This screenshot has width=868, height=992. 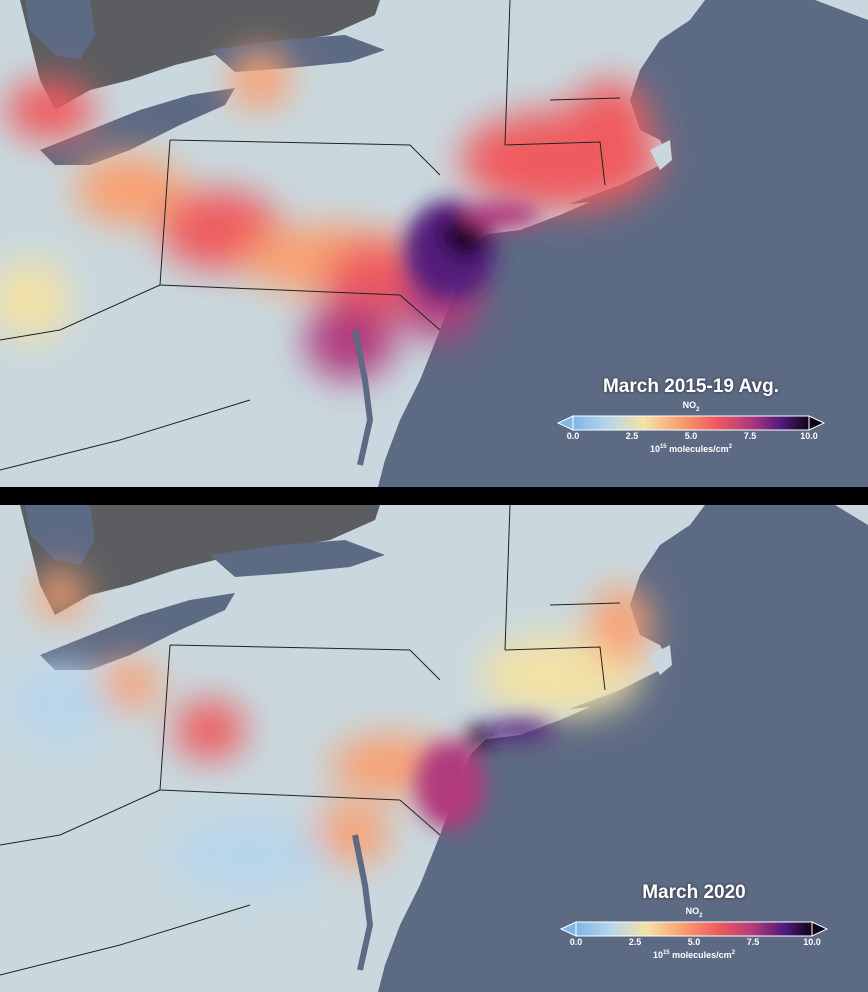 I want to click on lake-ontario, so click(x=297, y=558).